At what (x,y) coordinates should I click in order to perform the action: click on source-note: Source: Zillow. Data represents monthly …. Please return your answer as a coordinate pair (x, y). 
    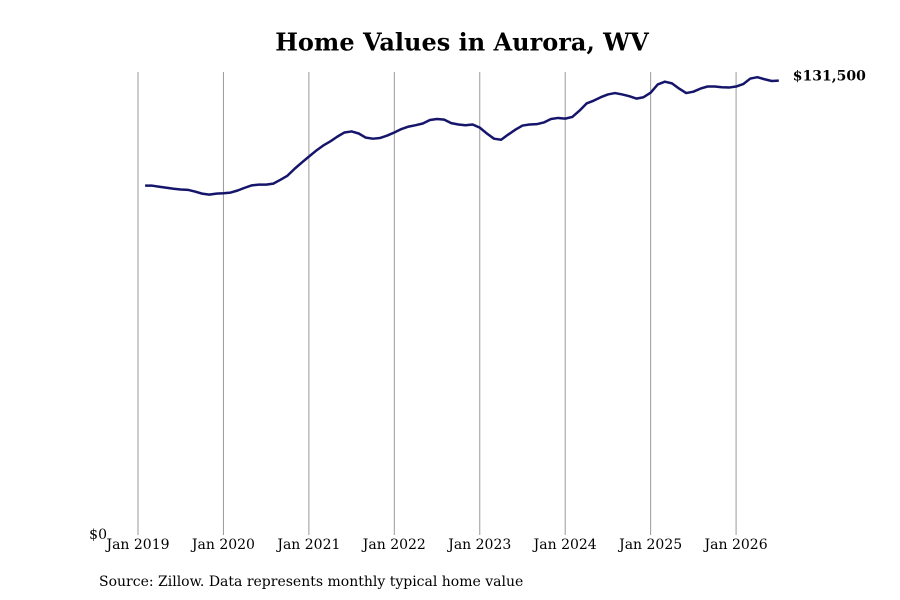
    Looking at the image, I should click on (311, 582).